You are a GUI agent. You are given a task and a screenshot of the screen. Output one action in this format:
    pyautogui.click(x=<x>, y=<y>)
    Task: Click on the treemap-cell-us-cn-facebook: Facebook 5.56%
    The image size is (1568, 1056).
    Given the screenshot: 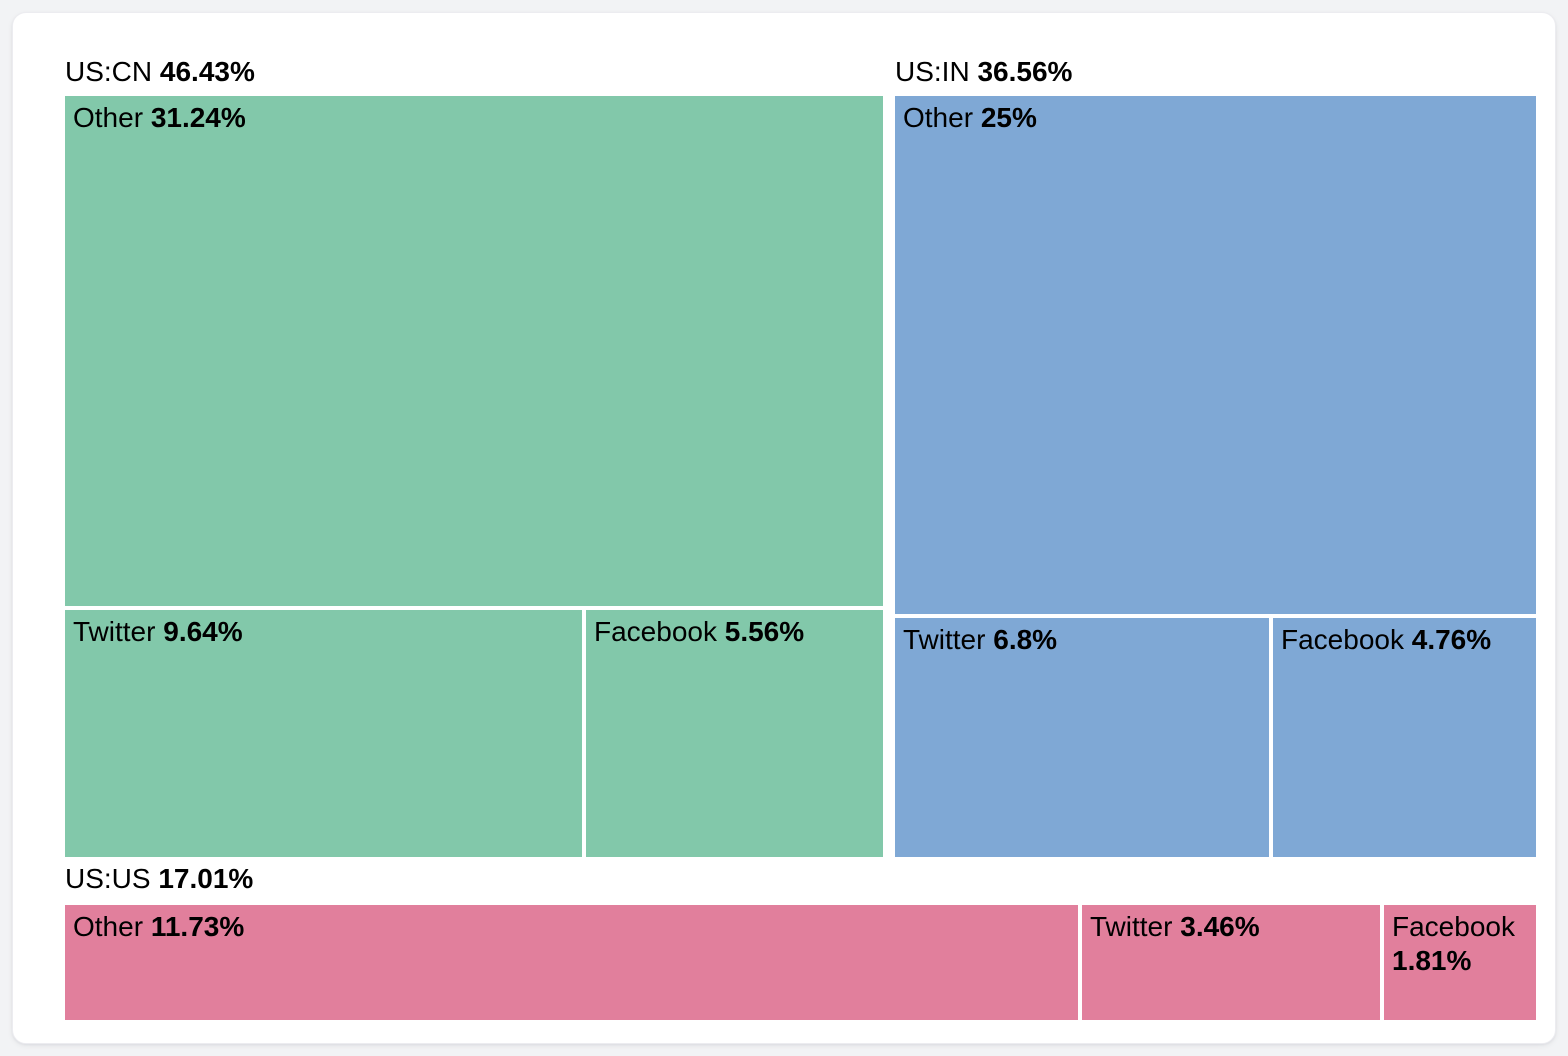 What is the action you would take?
    pyautogui.click(x=734, y=733)
    